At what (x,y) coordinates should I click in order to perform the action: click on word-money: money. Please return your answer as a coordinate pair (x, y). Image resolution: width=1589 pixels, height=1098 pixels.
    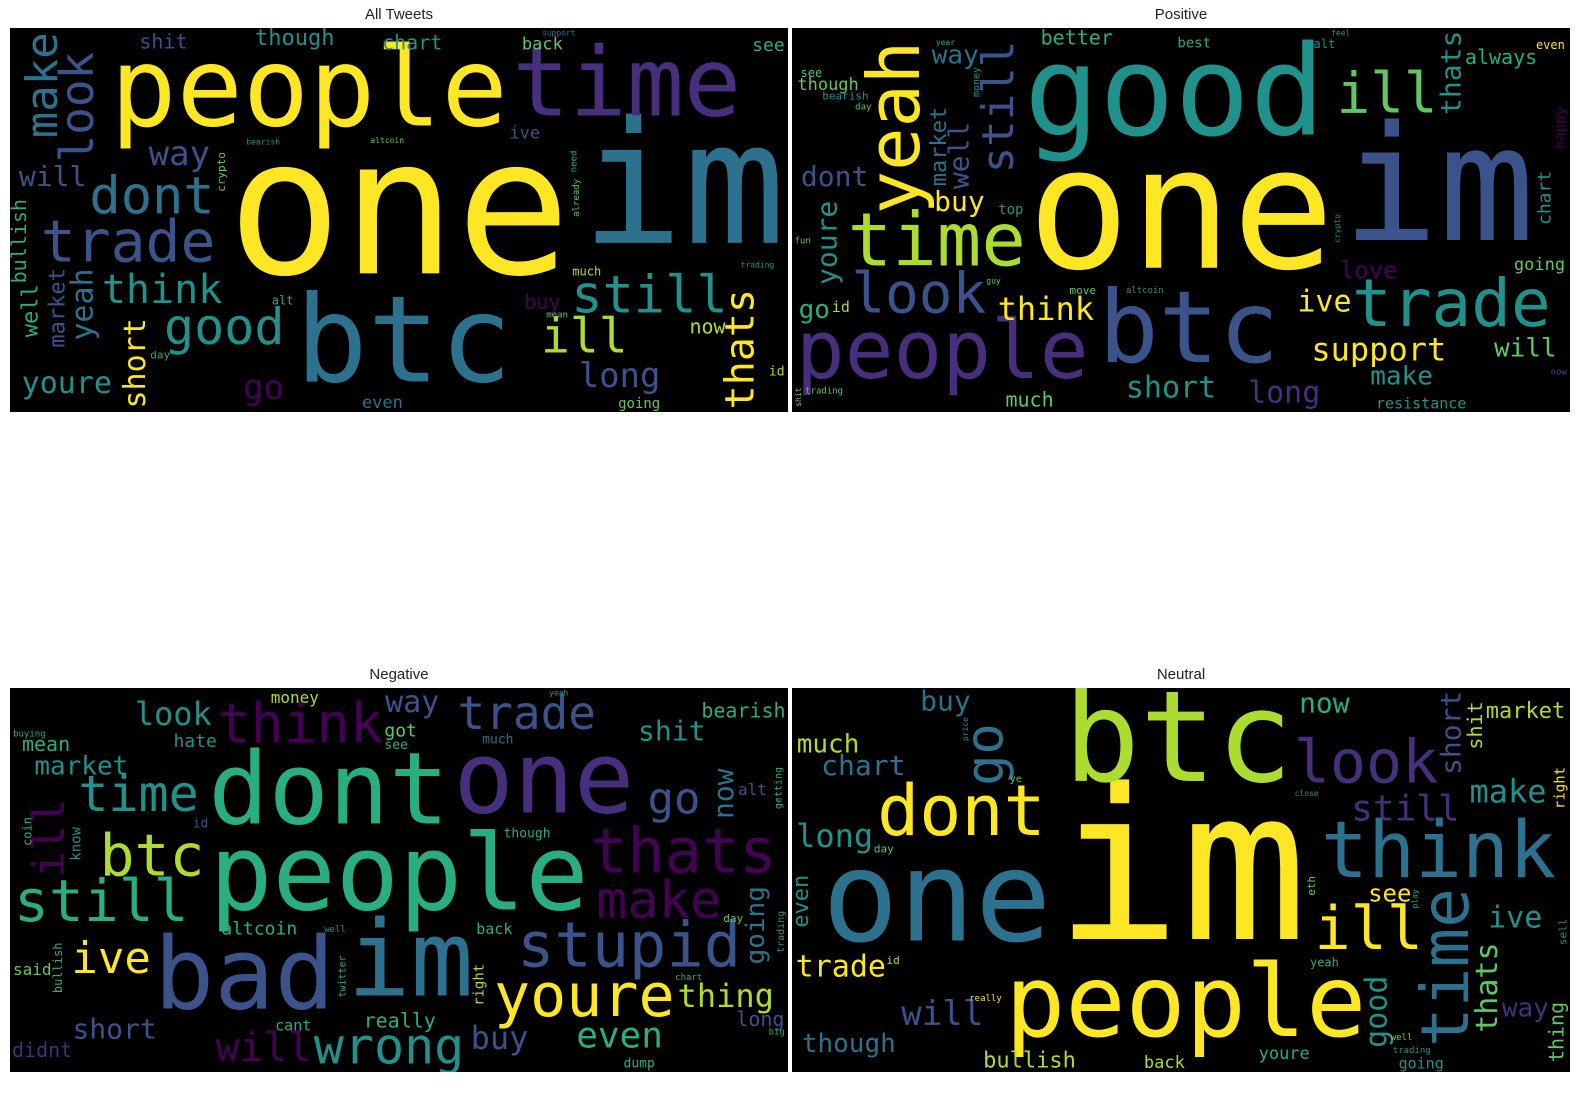
    Looking at the image, I should click on (977, 82).